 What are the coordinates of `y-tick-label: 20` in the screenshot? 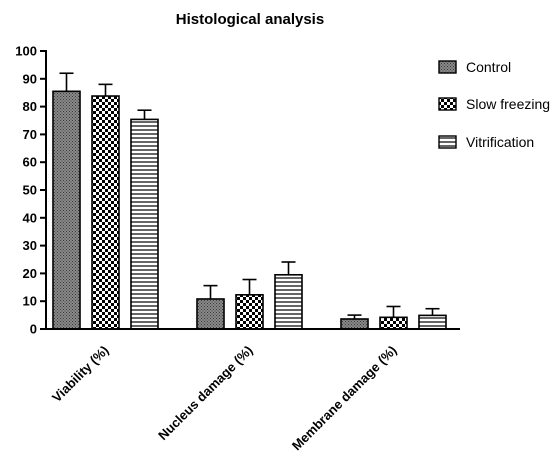 It's located at (30, 273).